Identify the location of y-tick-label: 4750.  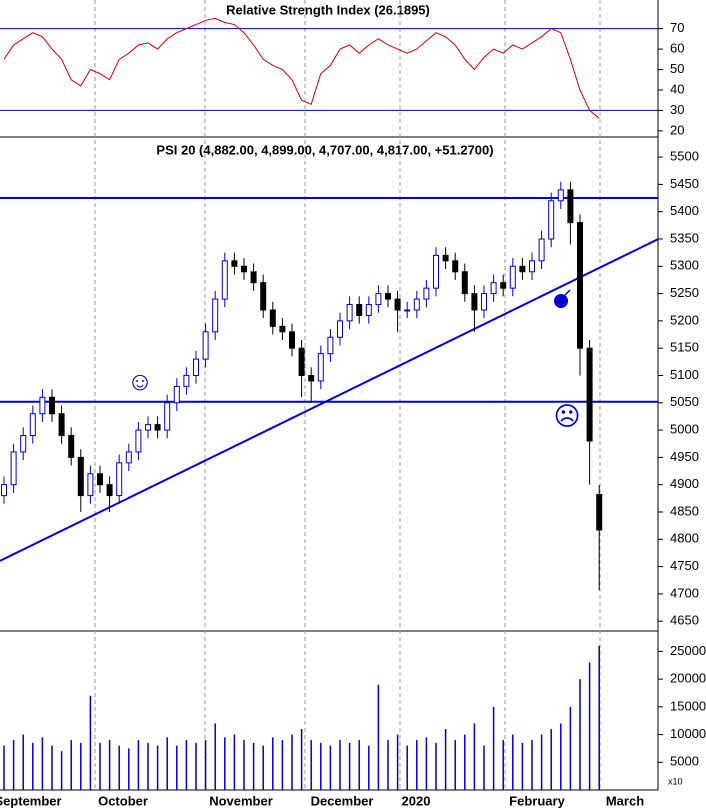
(684, 565).